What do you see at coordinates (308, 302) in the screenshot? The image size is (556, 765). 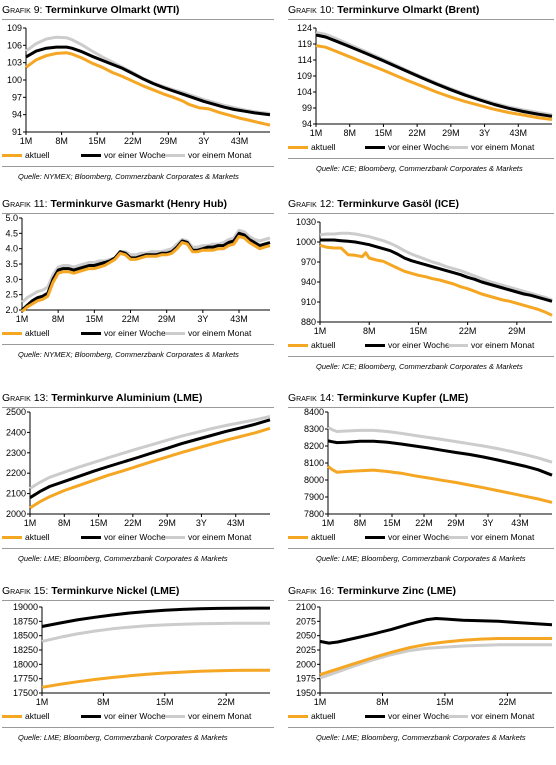 I see `y-tick-label: 910` at bounding box center [308, 302].